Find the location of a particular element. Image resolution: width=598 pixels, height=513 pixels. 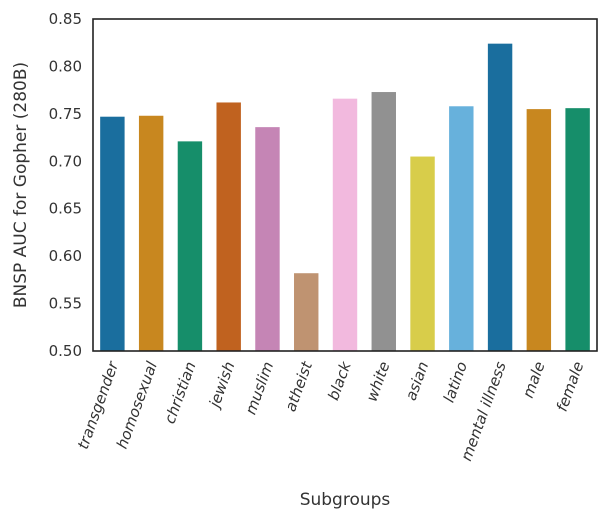

y-tick-label: 0.60 is located at coordinates (65, 256).